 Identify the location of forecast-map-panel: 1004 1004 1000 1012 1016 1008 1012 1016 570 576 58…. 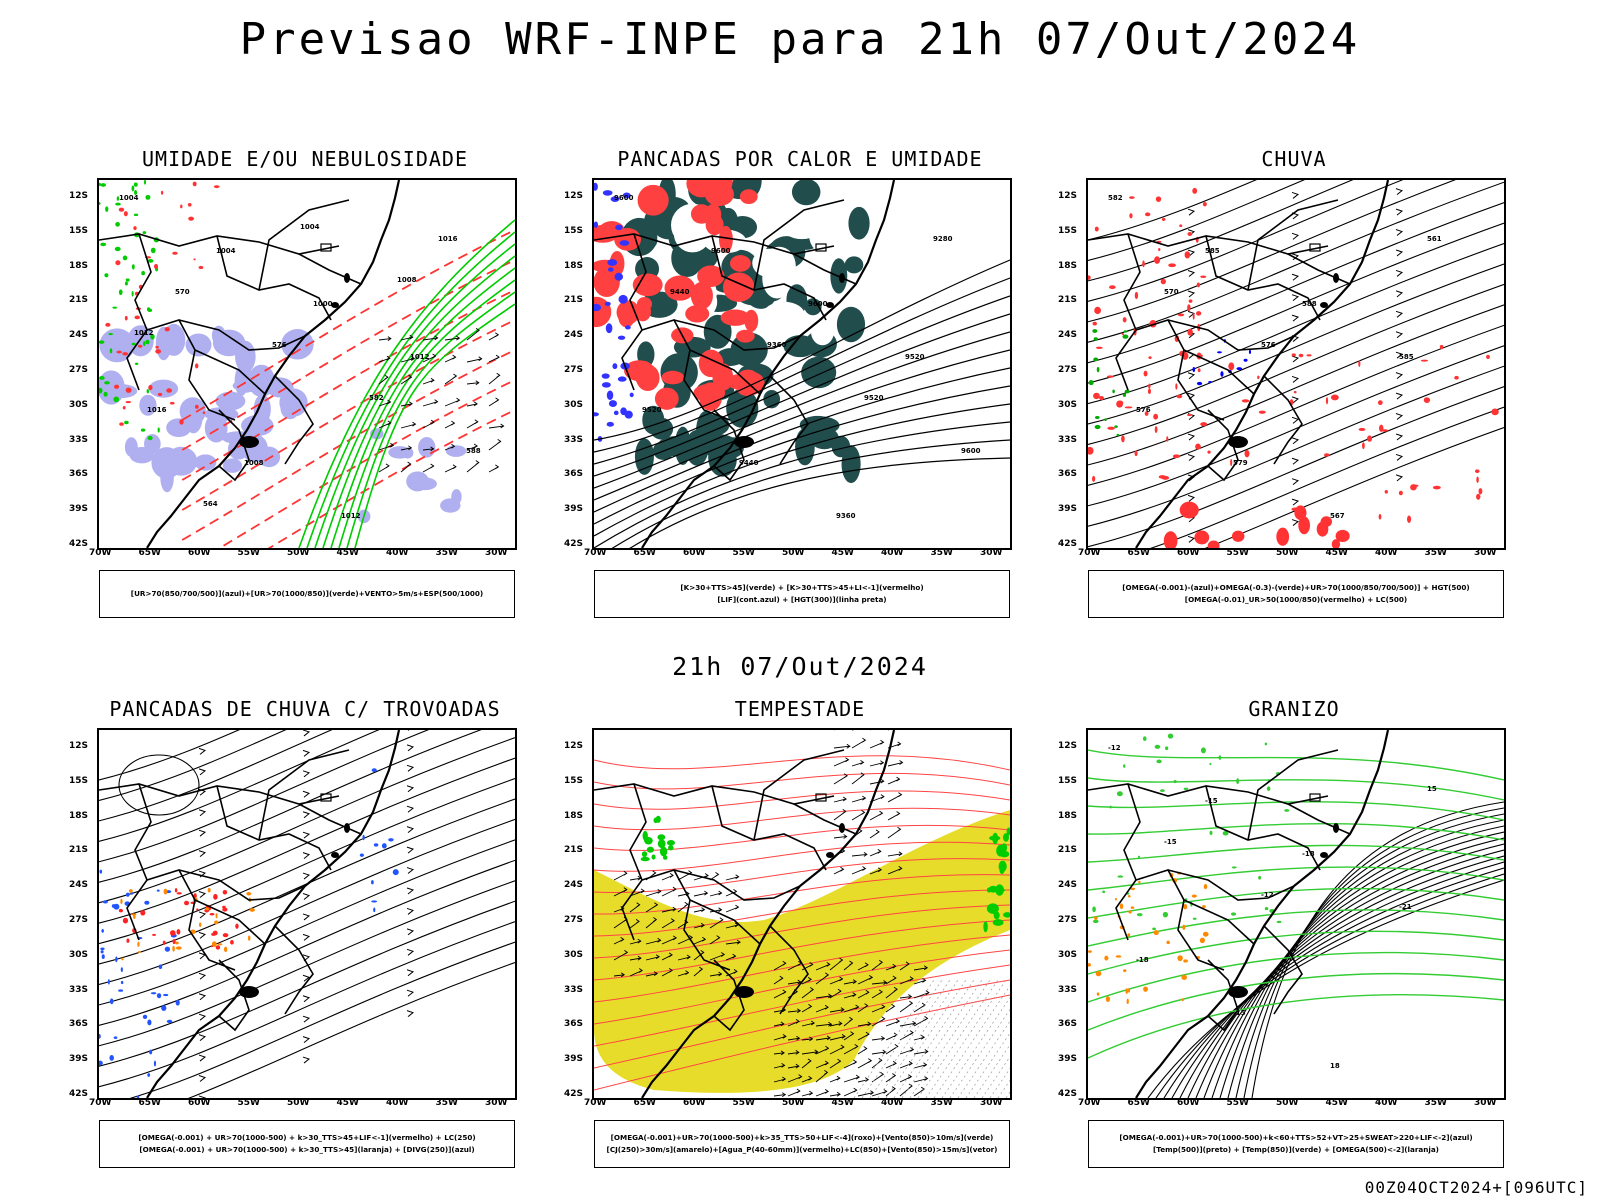
(307, 364).